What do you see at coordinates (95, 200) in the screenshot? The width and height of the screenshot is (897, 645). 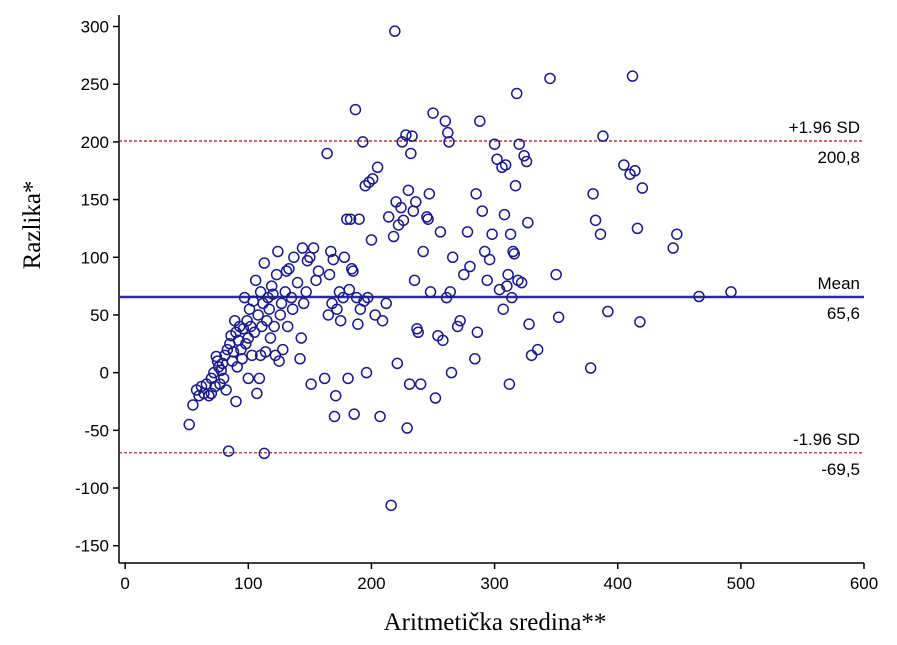 I see `y-tick-label: 150` at bounding box center [95, 200].